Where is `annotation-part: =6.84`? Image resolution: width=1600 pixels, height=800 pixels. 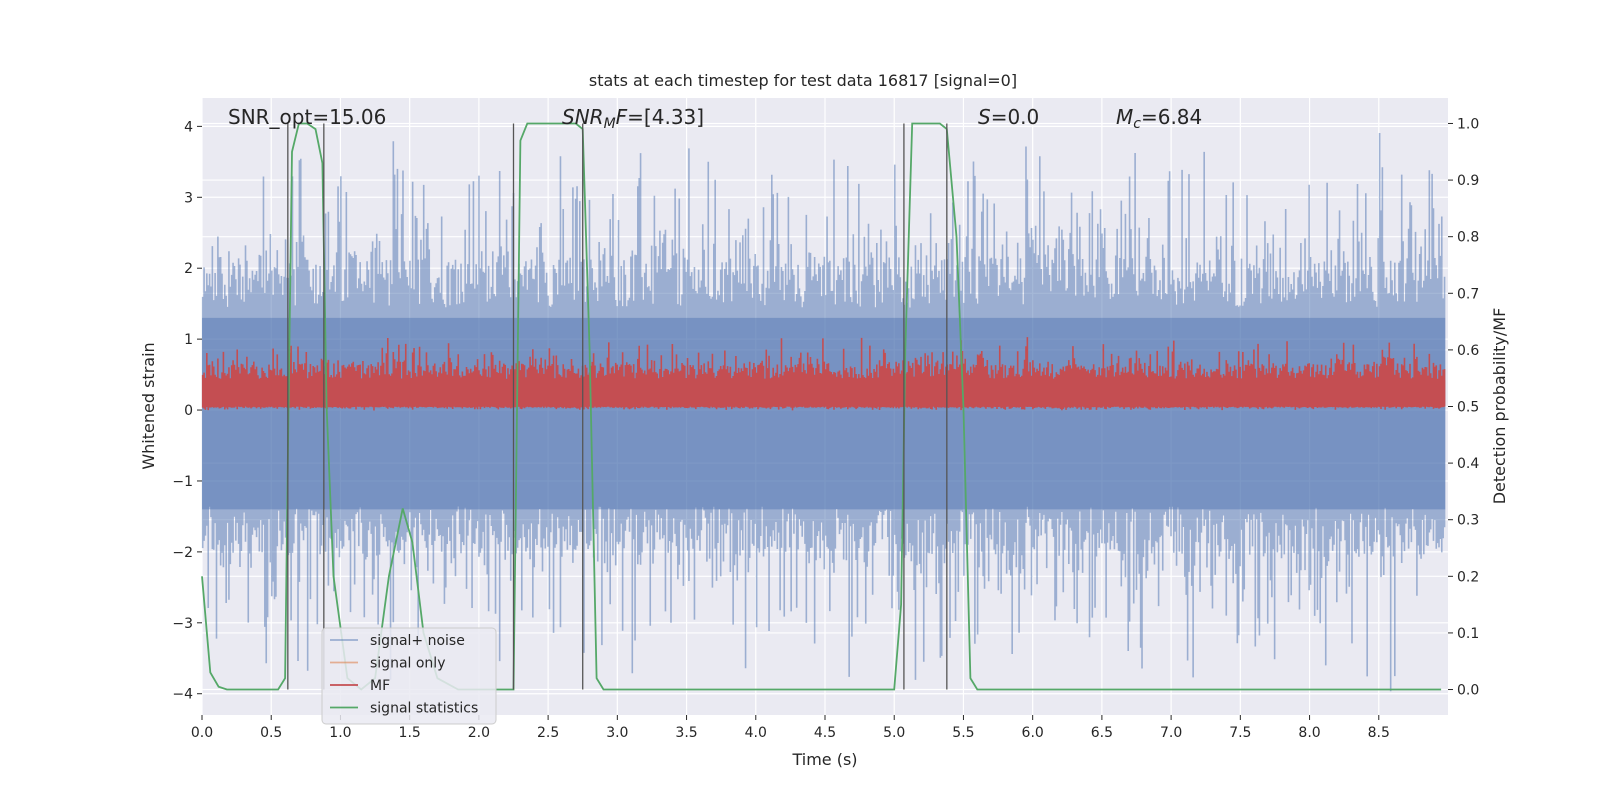
annotation-part: =6.84 is located at coordinates (1171, 117).